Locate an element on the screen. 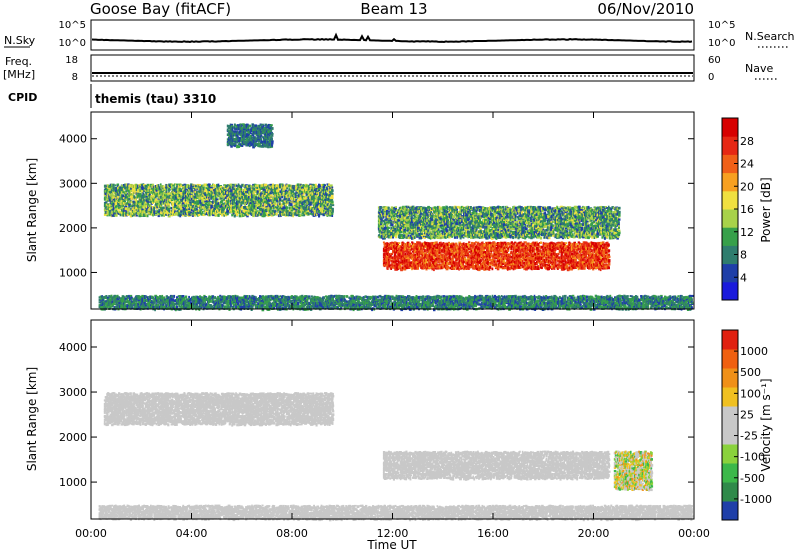 This screenshot has height=554, width=800. noise-left-tick-top: 10^5 is located at coordinates (72, 25).